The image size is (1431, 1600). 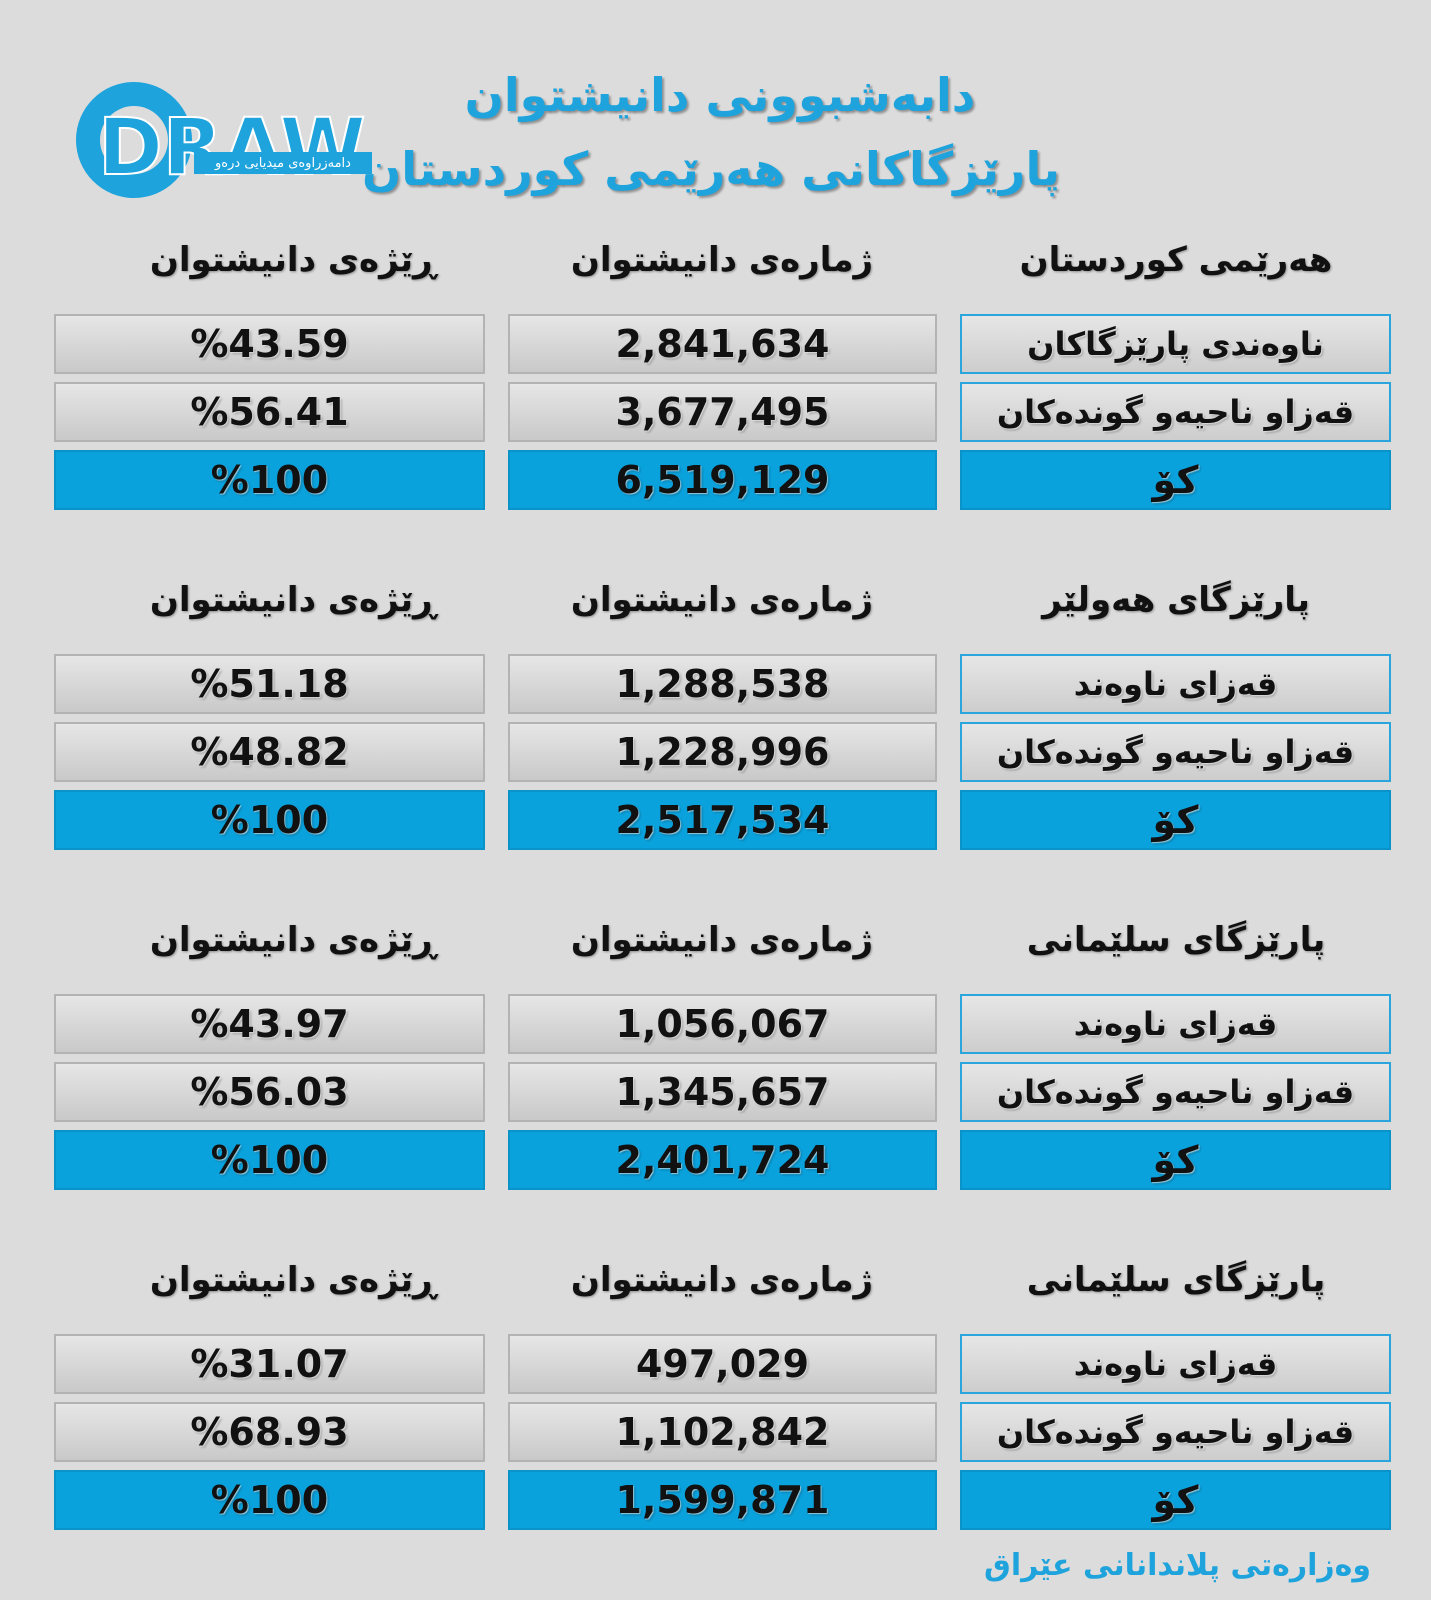 I want to click on population-ratio: %51.18, so click(x=269, y=684).